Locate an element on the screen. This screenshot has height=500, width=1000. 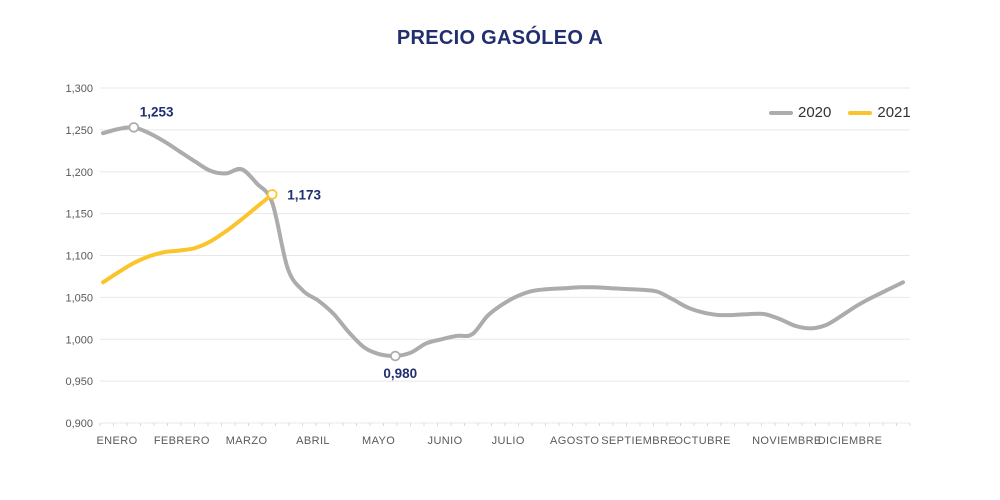
legend-label-2021: 2021 is located at coordinates (894, 112).